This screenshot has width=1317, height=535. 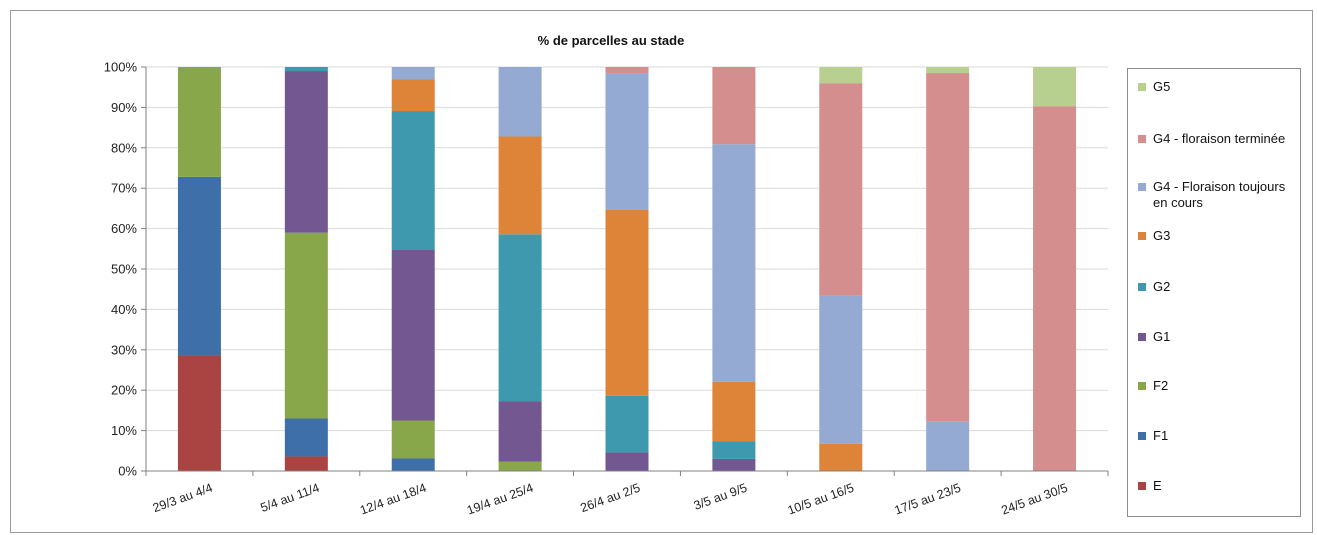 What do you see at coordinates (290, 498) in the screenshot?
I see `x-category-label: 5/4 au 11/4` at bounding box center [290, 498].